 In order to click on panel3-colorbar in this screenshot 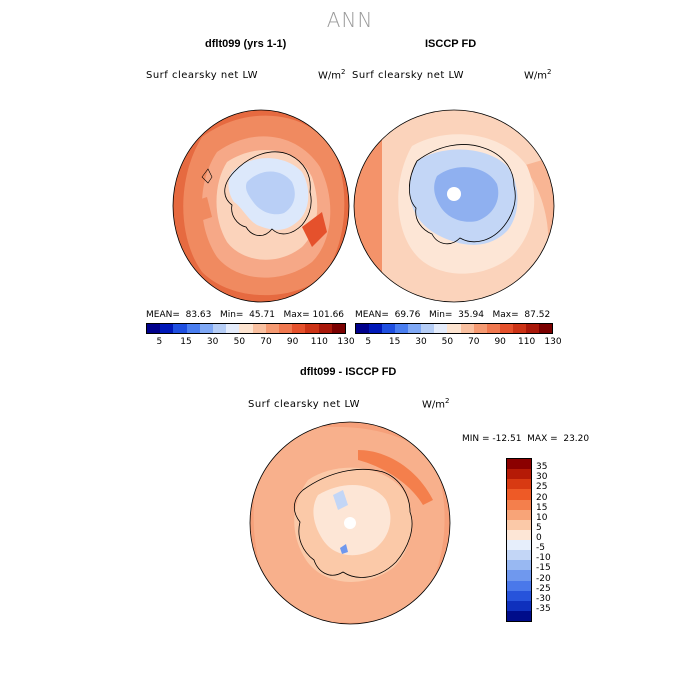, I will do `click(519, 540)`.